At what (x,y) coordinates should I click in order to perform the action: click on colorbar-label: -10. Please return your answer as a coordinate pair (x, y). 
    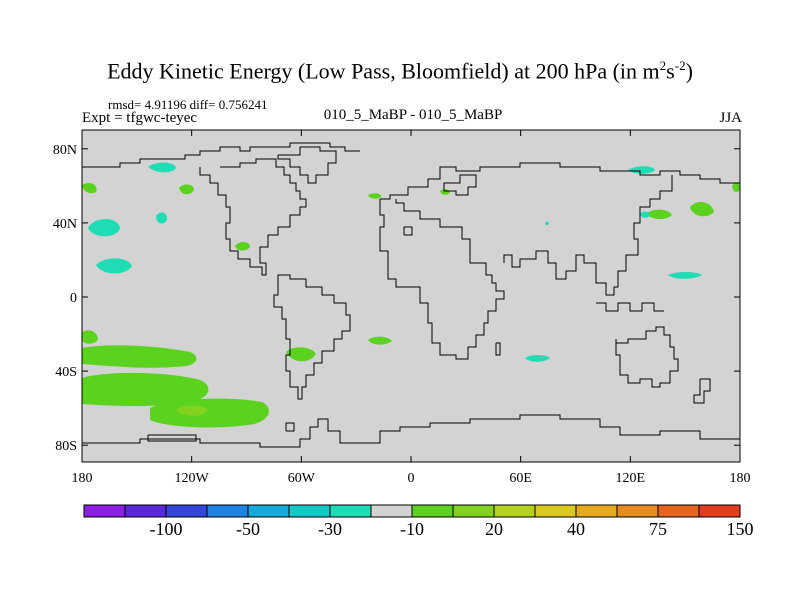
    Looking at the image, I should click on (412, 529).